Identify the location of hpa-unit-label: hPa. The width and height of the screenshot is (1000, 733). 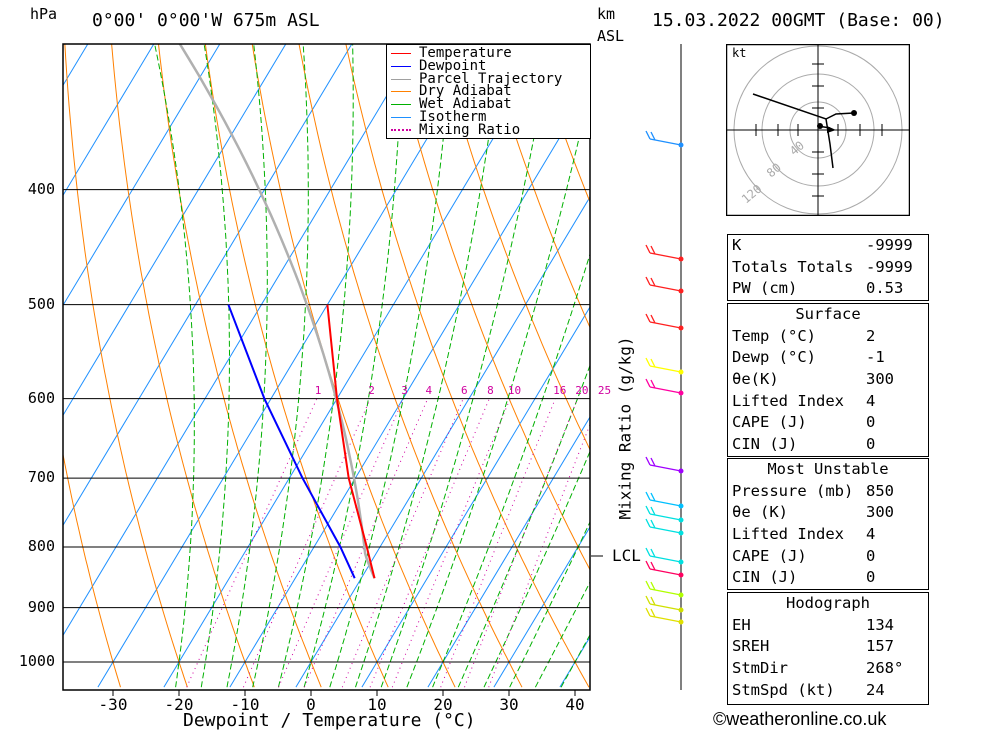
(44, 14).